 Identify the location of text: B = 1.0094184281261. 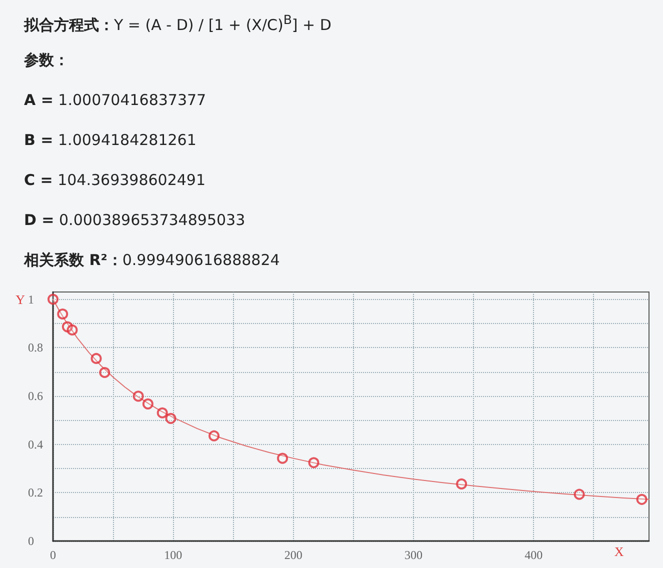
(110, 140).